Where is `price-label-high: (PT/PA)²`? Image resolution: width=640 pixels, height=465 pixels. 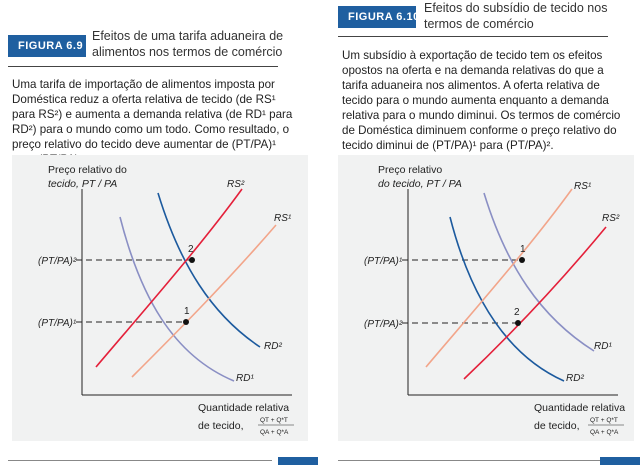 price-label-high: (PT/PA)² is located at coordinates (57, 261).